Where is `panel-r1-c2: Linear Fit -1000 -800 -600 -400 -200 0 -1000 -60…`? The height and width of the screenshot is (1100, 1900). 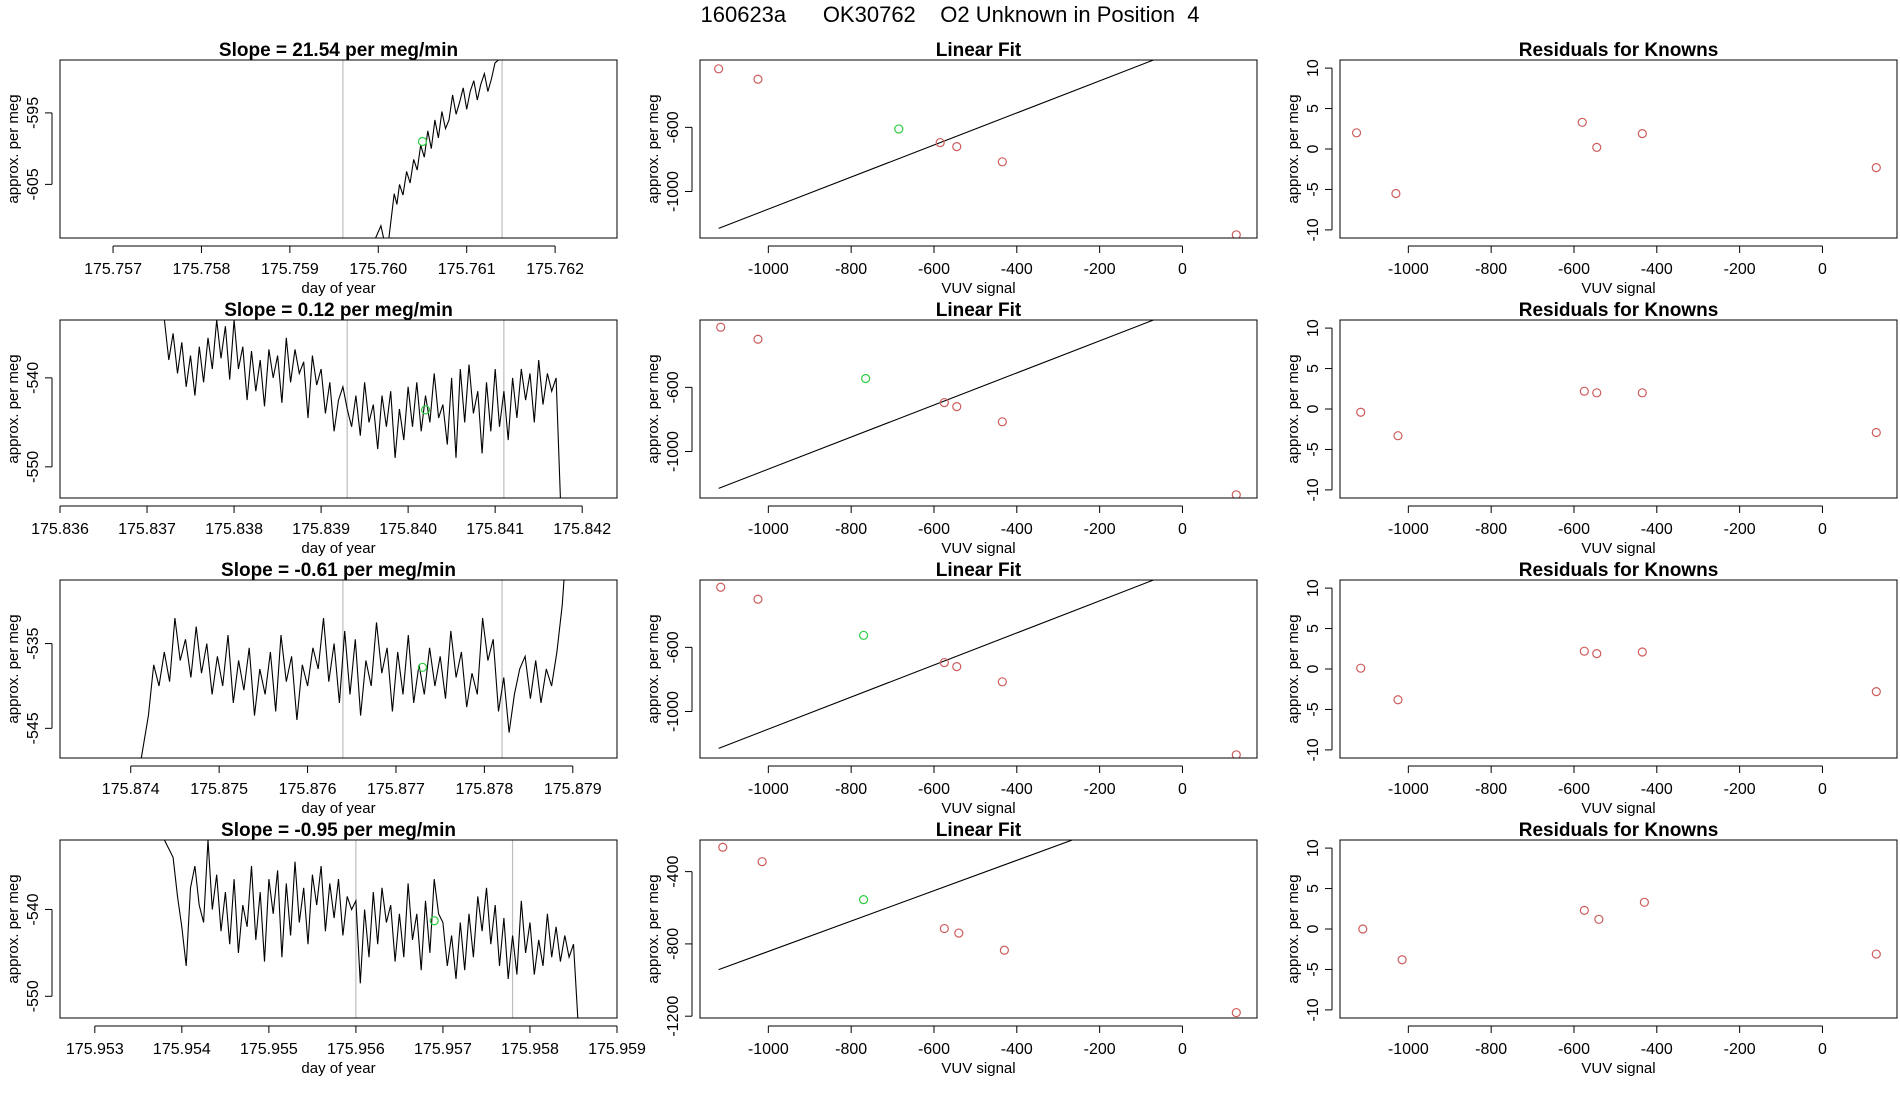 panel-r1-c2: Linear Fit -1000 -800 -600 -400 -200 0 -1000 -60… is located at coordinates (951, 168).